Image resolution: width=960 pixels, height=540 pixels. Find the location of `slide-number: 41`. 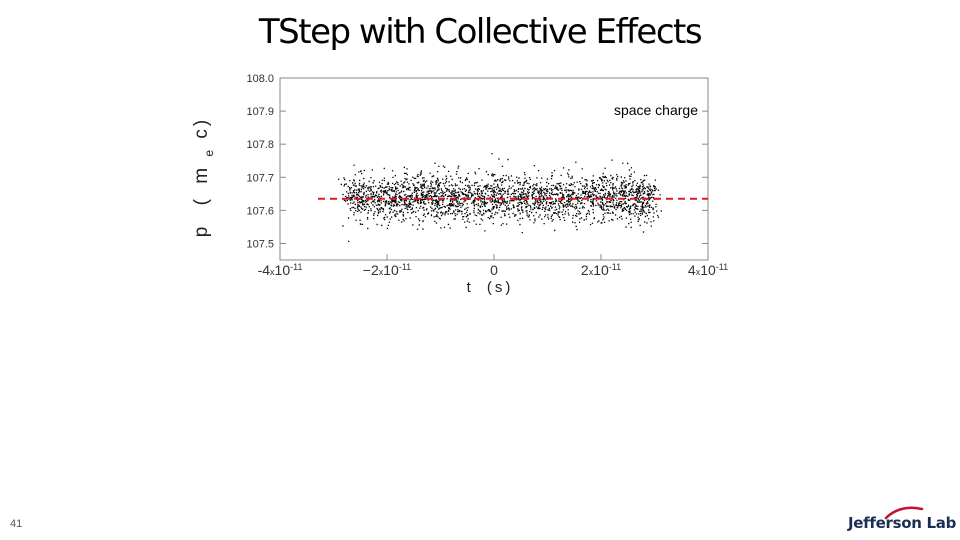

slide-number: 41 is located at coordinates (16, 524).